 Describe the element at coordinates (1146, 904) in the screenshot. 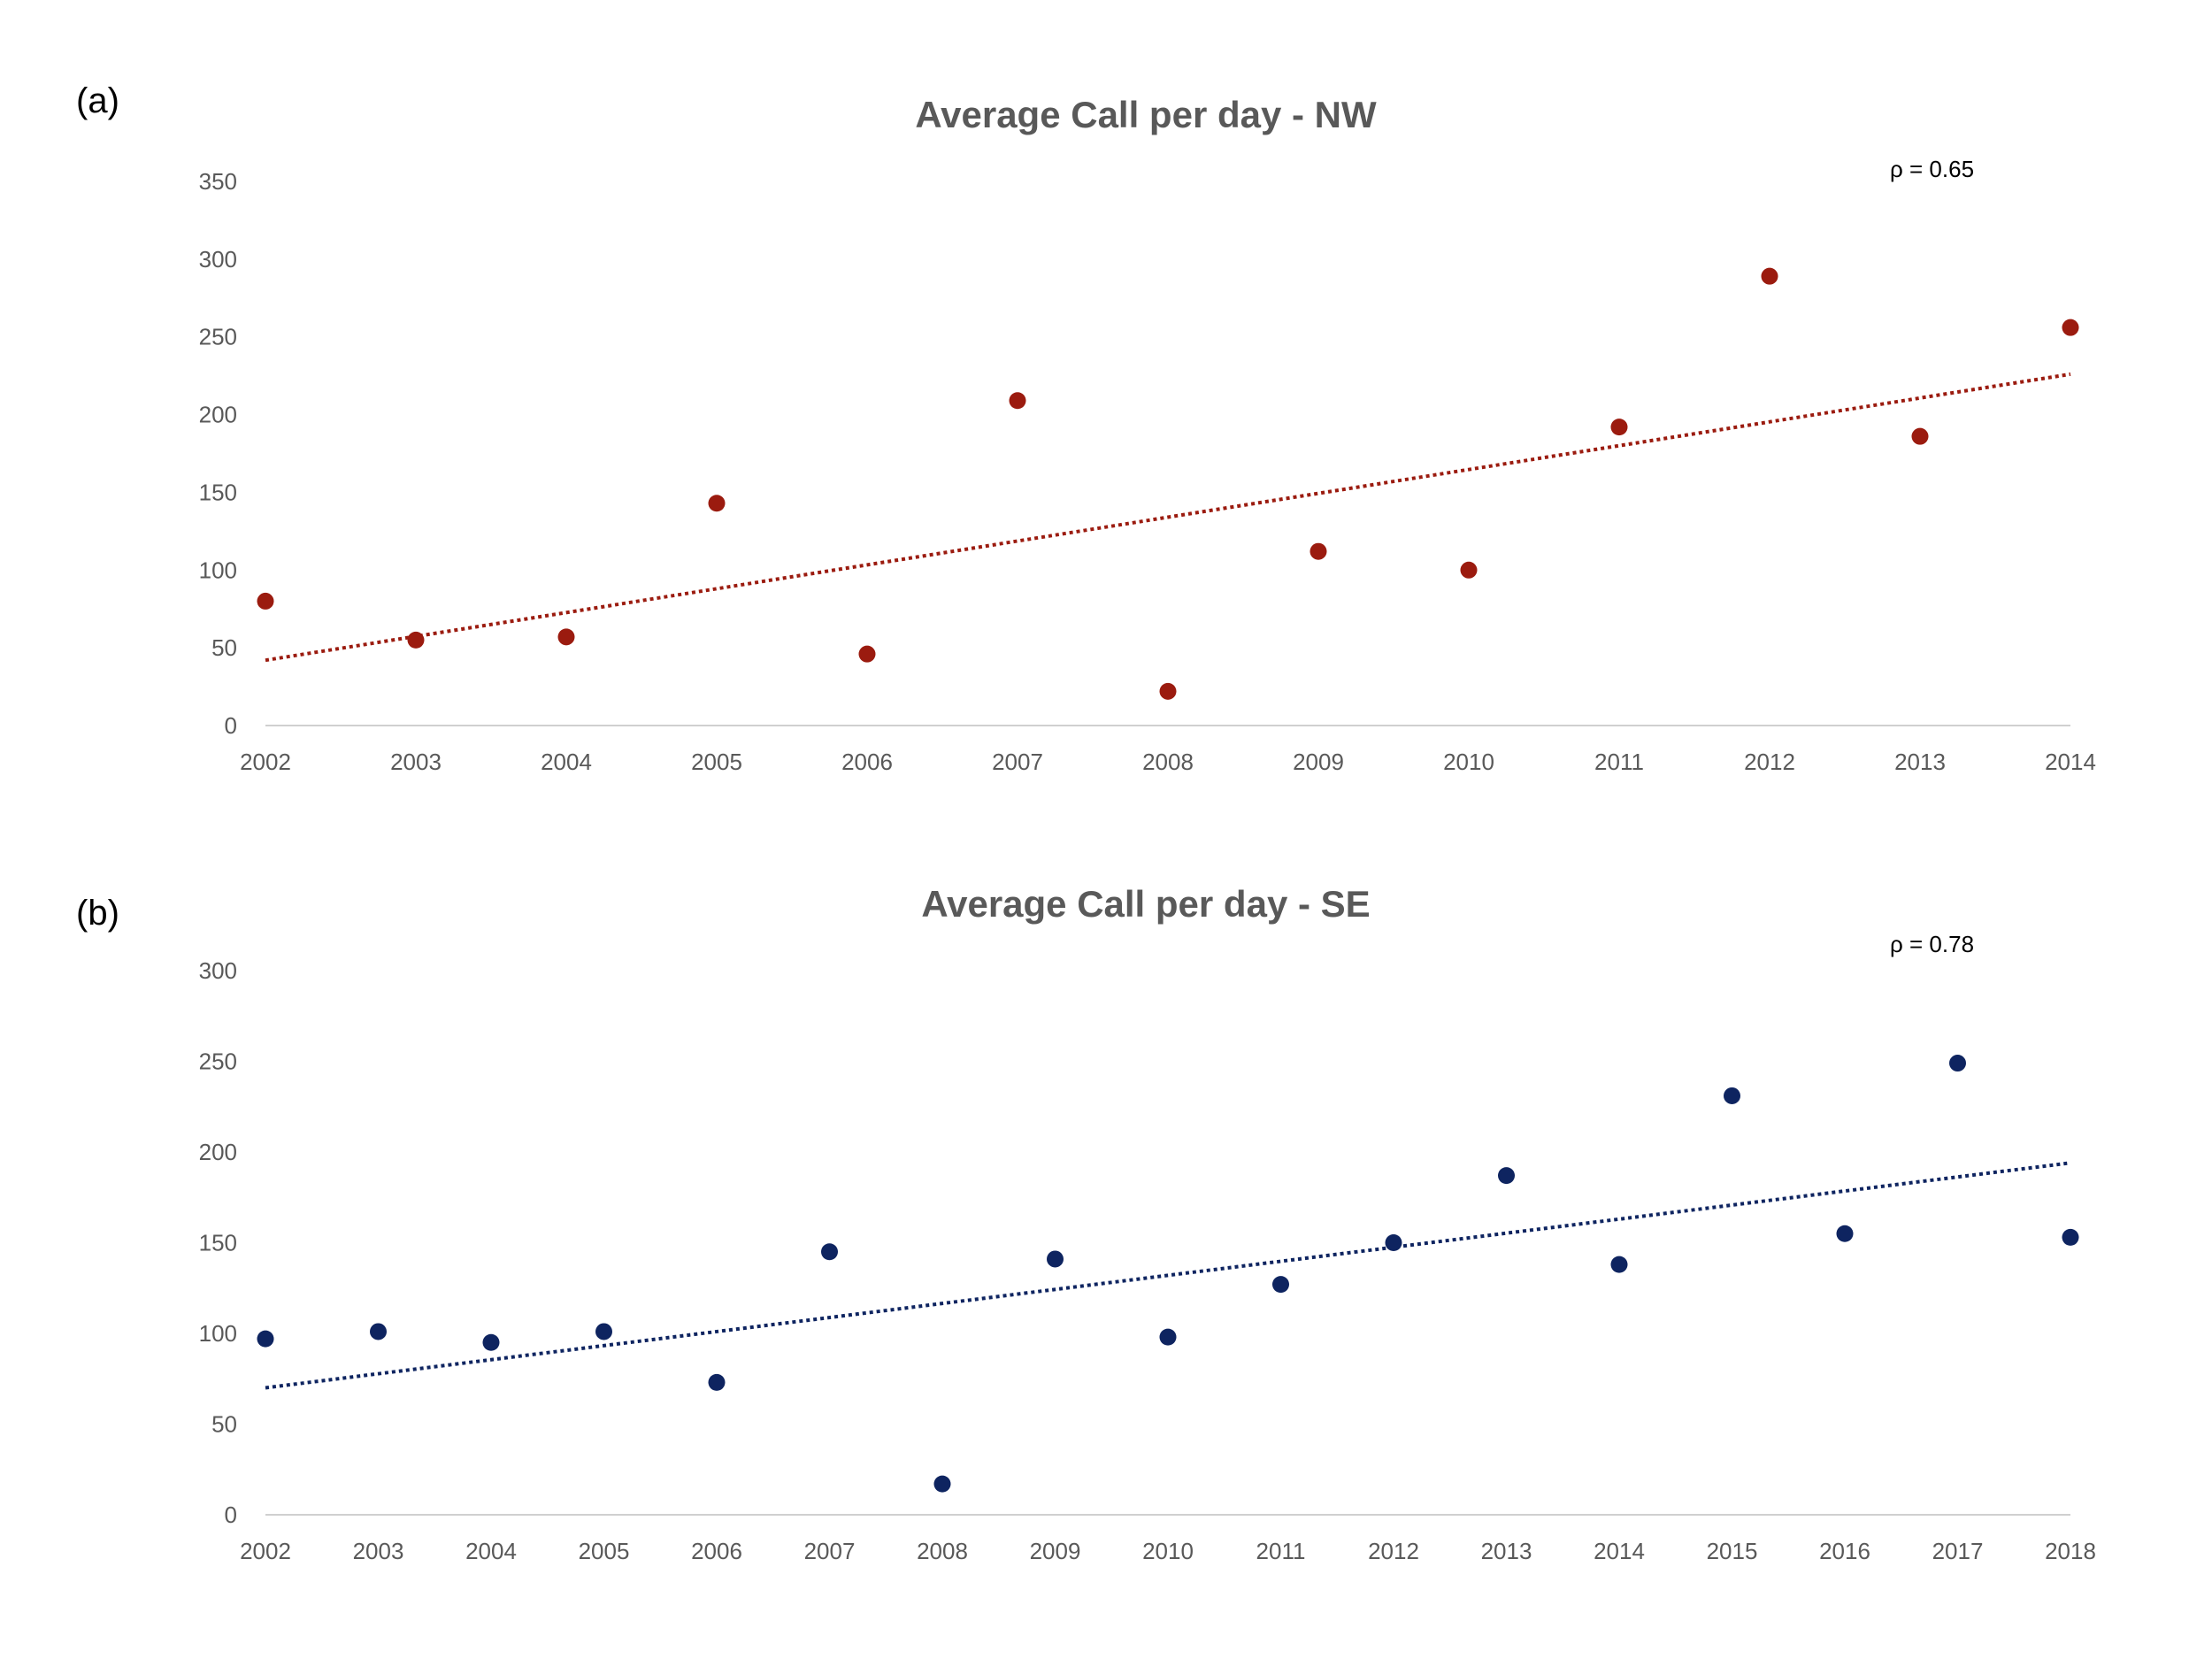

I see `chart-title: Average Call per day - SE` at that location.